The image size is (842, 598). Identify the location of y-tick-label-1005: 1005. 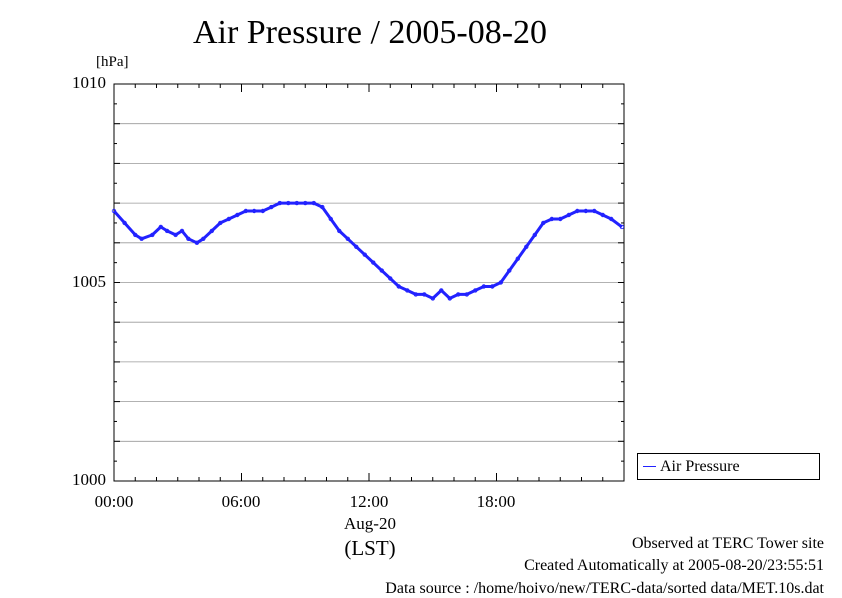
(89, 281).